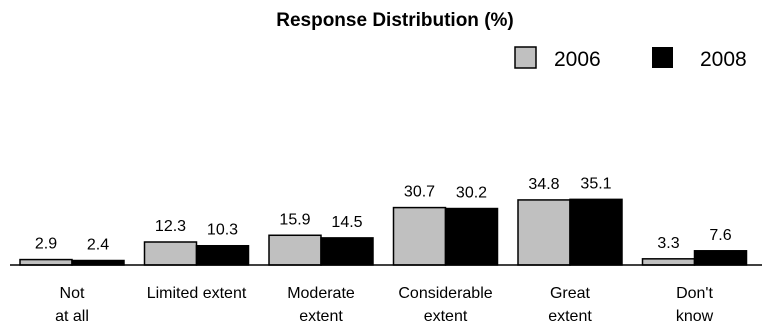 The height and width of the screenshot is (330, 771). I want to click on category-label-6-line-2: know, so click(695, 316).